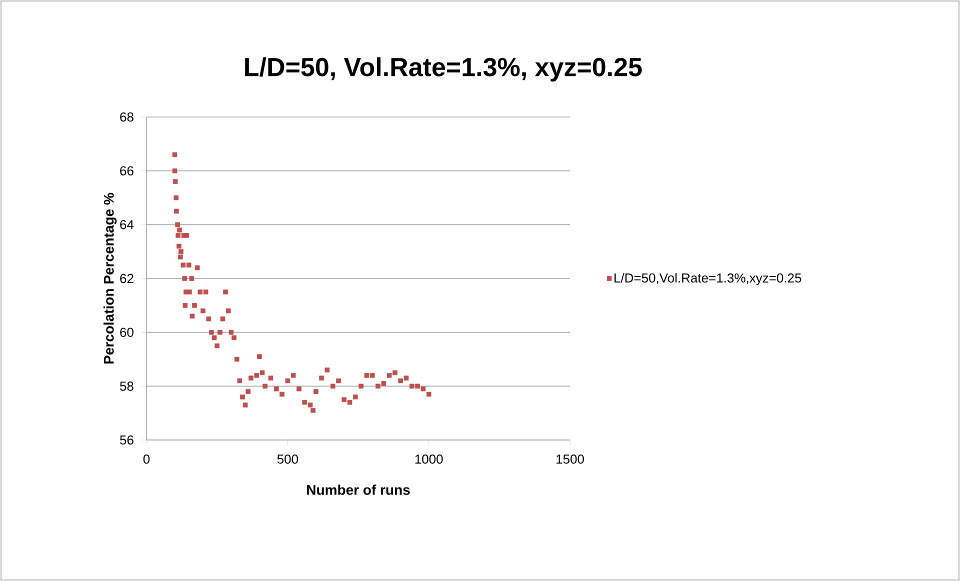 Image resolution: width=960 pixels, height=581 pixels. What do you see at coordinates (110, 278) in the screenshot?
I see `y-axis-title: Percolation Percentage %` at bounding box center [110, 278].